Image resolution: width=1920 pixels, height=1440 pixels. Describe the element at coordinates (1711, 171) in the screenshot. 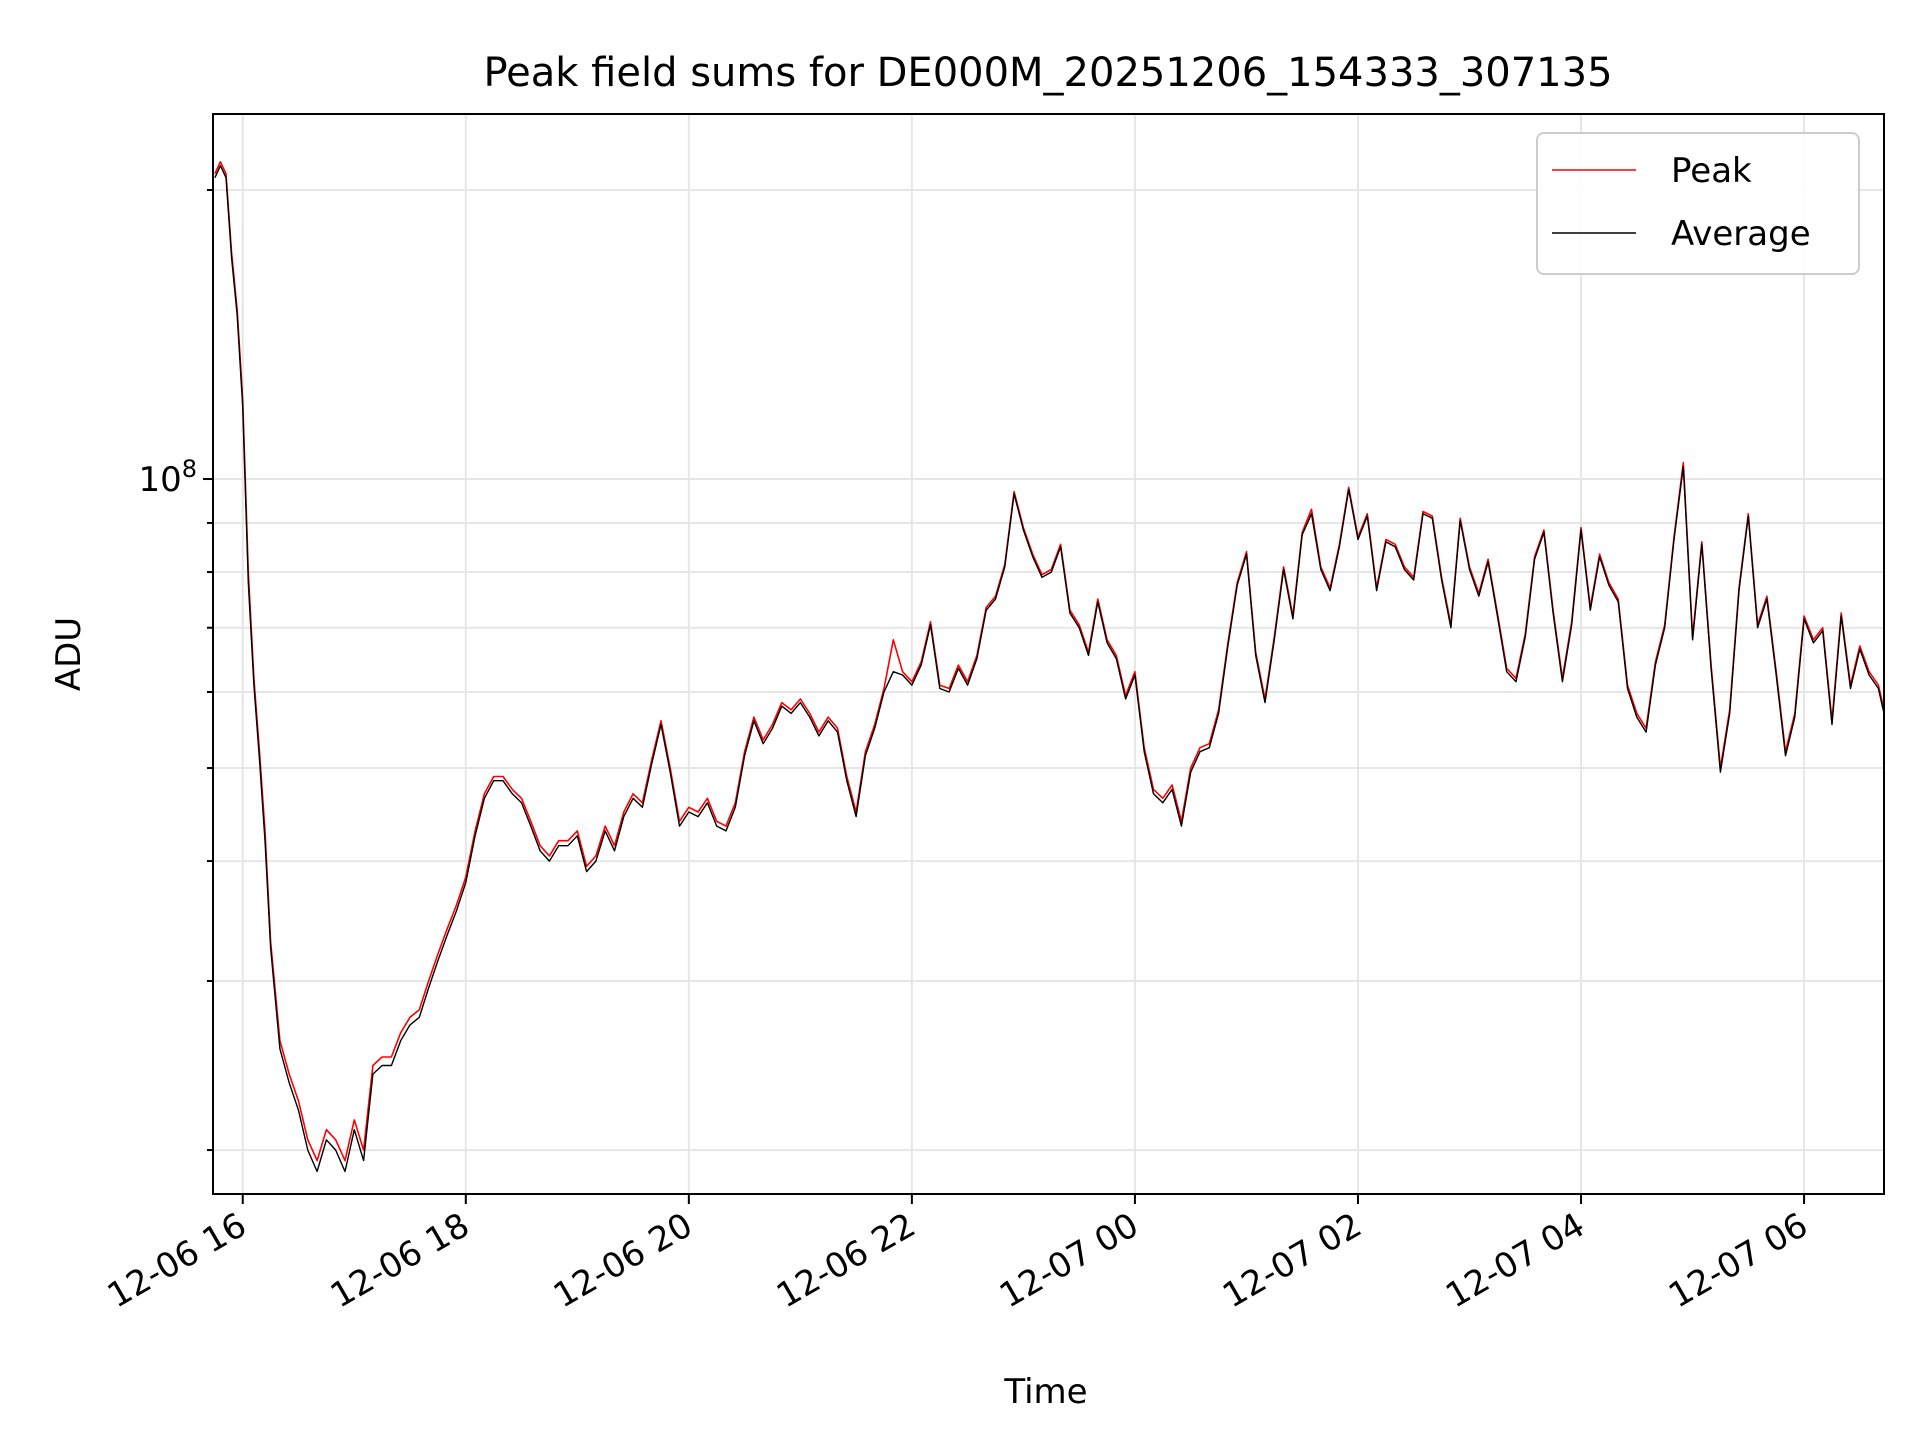

I see `legend-peak-label: Peak` at that location.